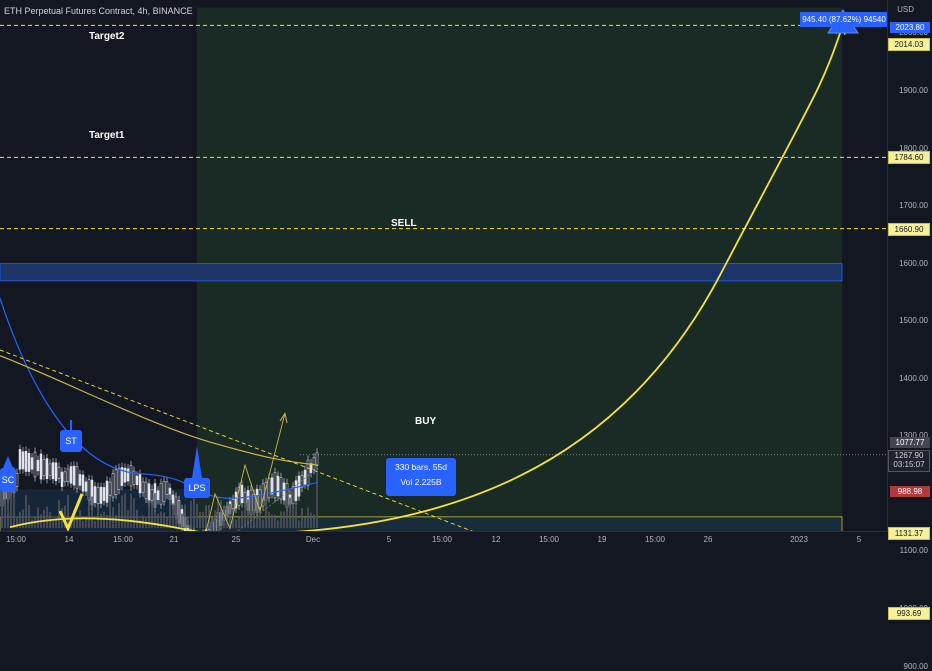  Describe the element at coordinates (655, 539) in the screenshot. I see `time-tick: 15:00` at that location.